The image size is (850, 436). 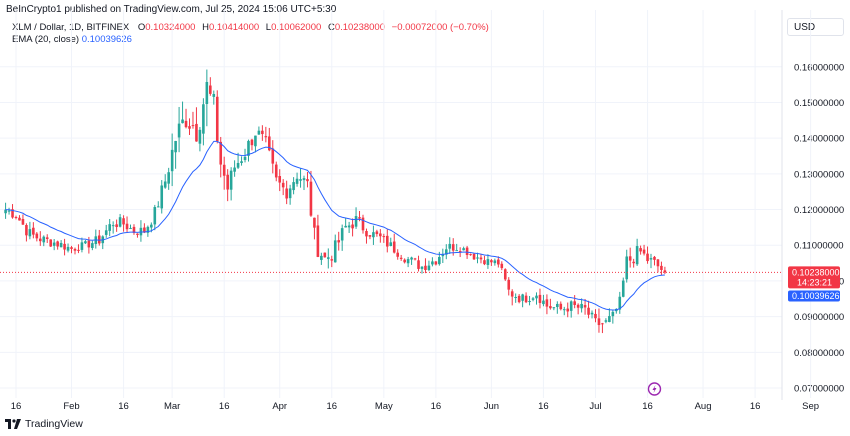 What do you see at coordinates (816, 296) in the screenshot?
I see `ema-price-tag-value: 0.10039626` at bounding box center [816, 296].